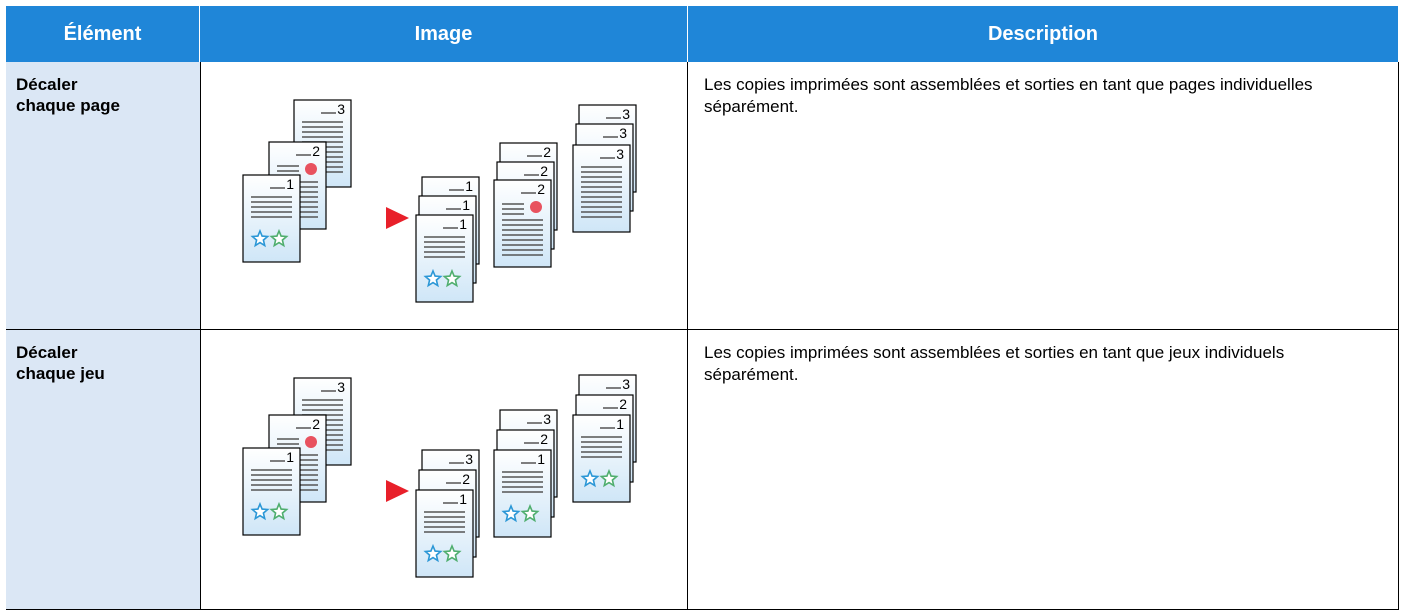 The height and width of the screenshot is (614, 1406). Describe the element at coordinates (103, 34) in the screenshot. I see `header-cell: Élément` at that location.